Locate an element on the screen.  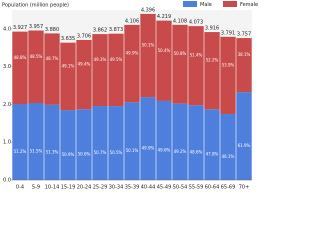
x-tick-label: 65-69 is located at coordinates (228, 188).